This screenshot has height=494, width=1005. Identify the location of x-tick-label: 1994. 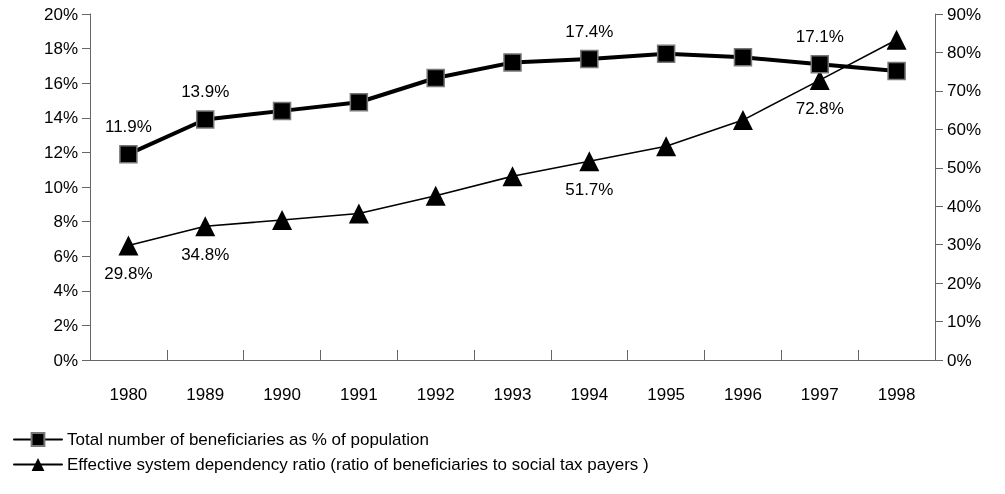
(589, 394).